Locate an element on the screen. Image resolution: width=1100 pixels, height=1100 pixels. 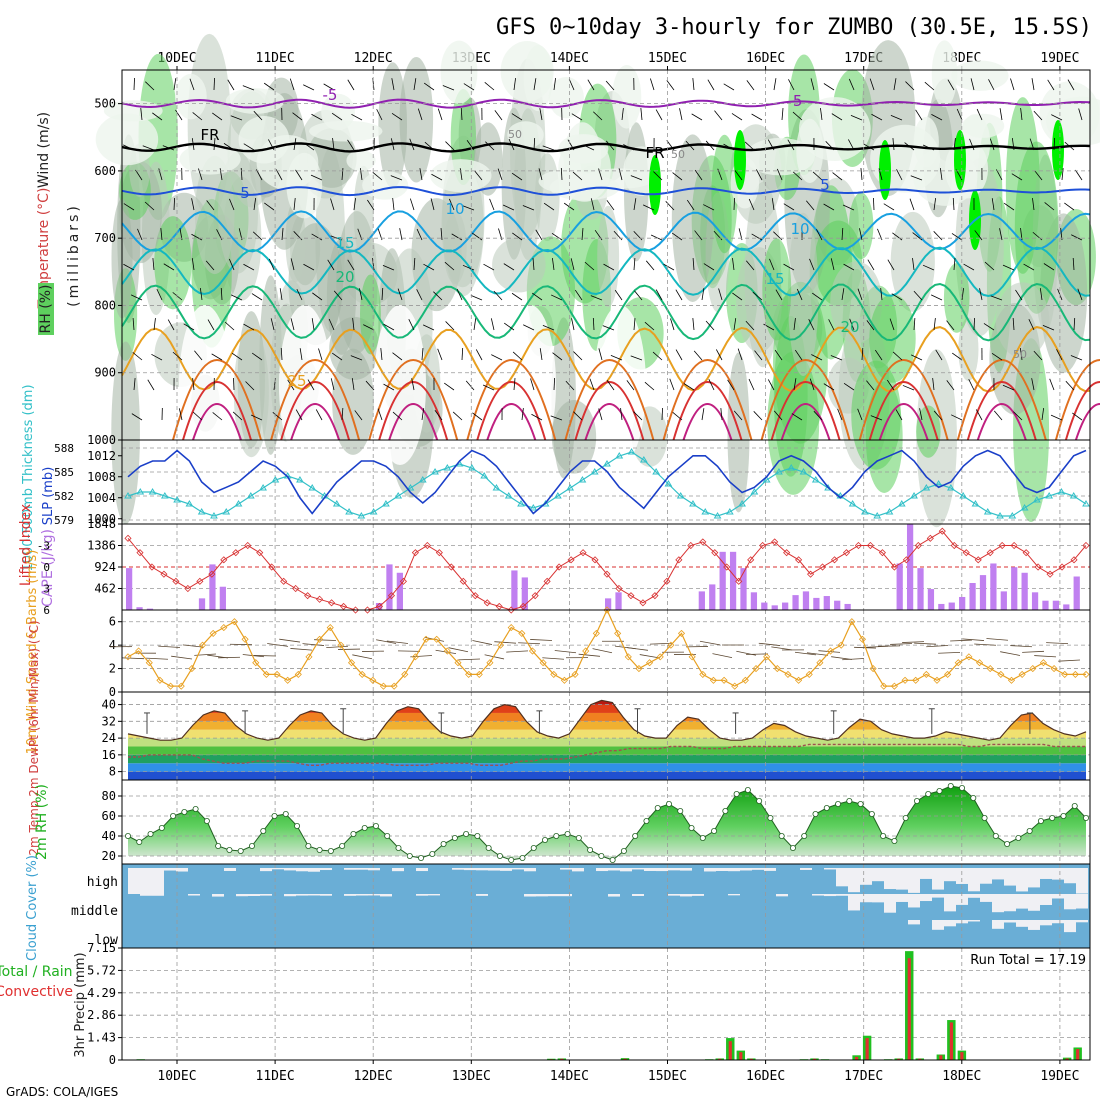
top-date-label: 15DEC is located at coordinates (667, 58).